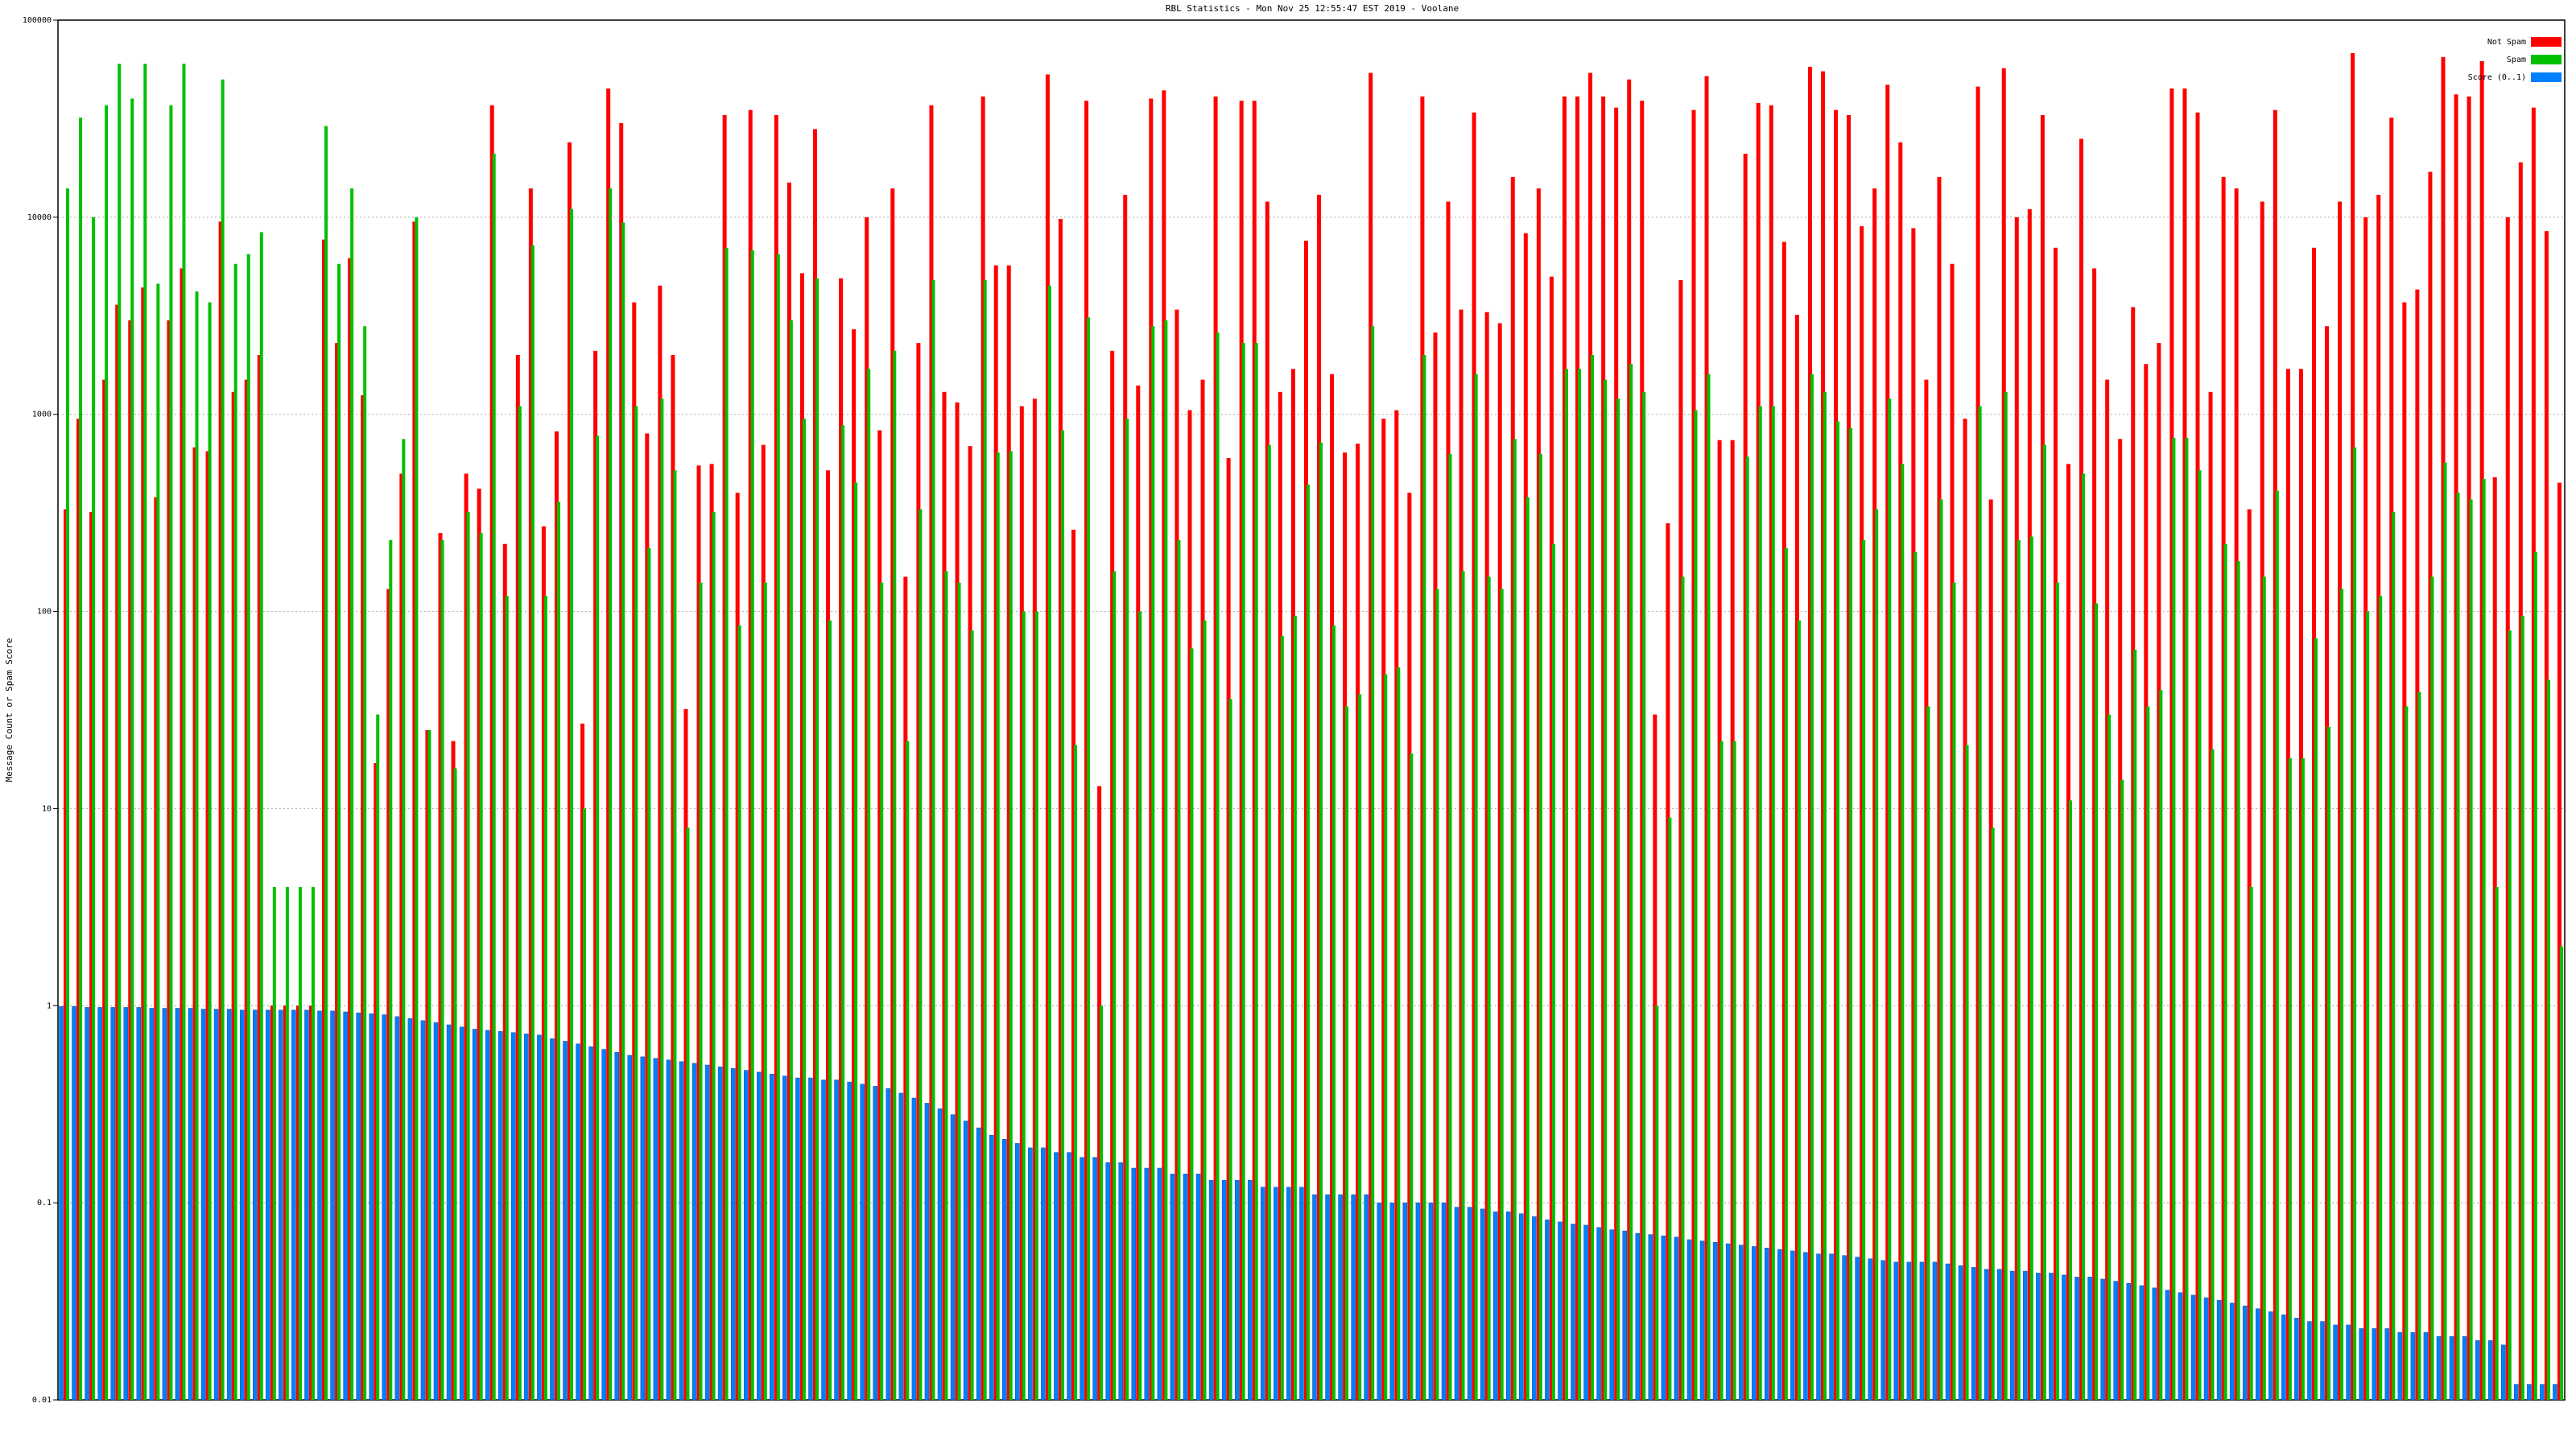 This screenshot has height=1449, width=2576. Describe the element at coordinates (44, 1203) in the screenshot. I see `y-tick-label: 0.1` at that location.